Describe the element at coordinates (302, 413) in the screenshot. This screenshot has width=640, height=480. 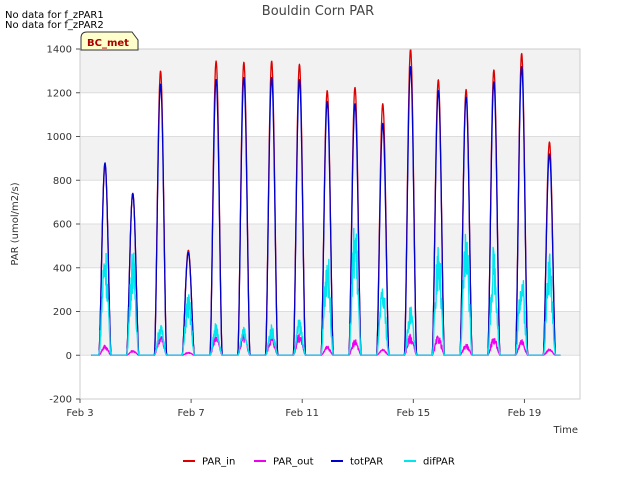
I see `x-tick-label: Feb 11` at that location.